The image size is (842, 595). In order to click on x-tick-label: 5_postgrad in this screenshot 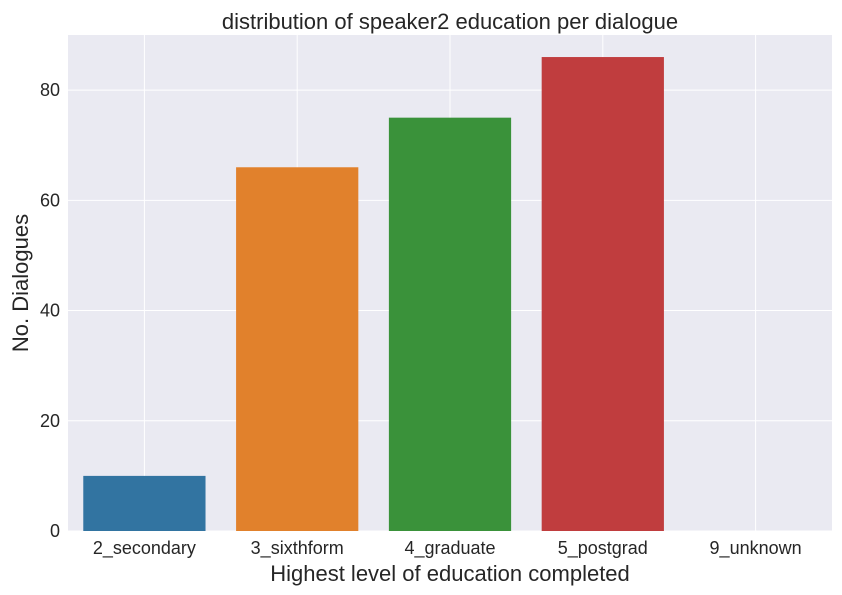, I will do `click(603, 548)`.